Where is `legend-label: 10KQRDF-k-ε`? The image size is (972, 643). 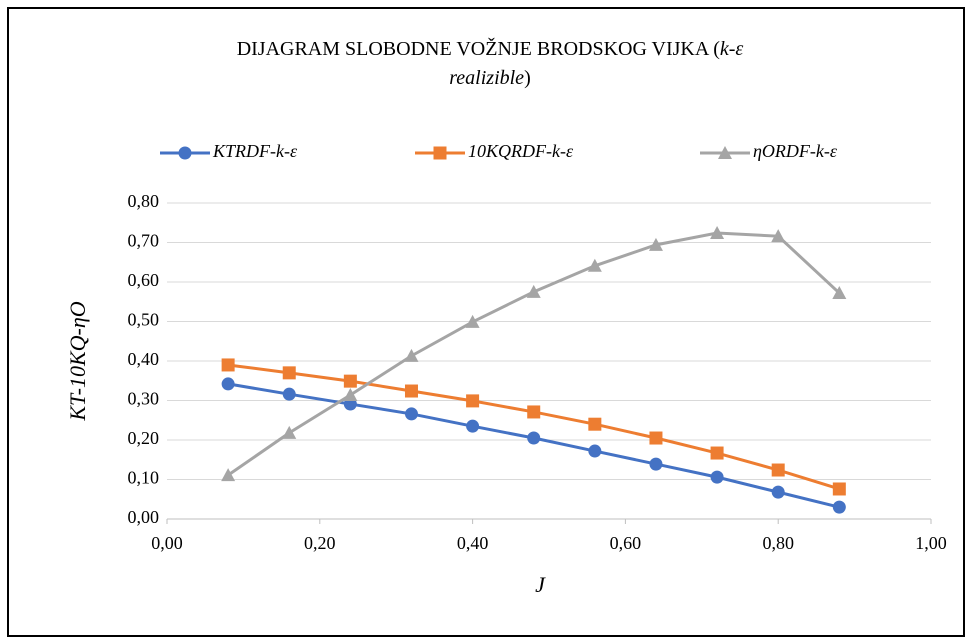
legend-label: 10KQRDF-k-ε is located at coordinates (521, 151).